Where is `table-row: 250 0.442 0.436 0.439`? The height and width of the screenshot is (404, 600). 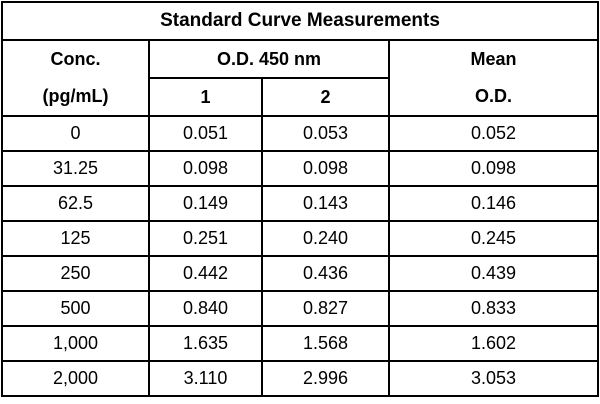 table-row: 250 0.442 0.436 0.439 is located at coordinates (300, 273).